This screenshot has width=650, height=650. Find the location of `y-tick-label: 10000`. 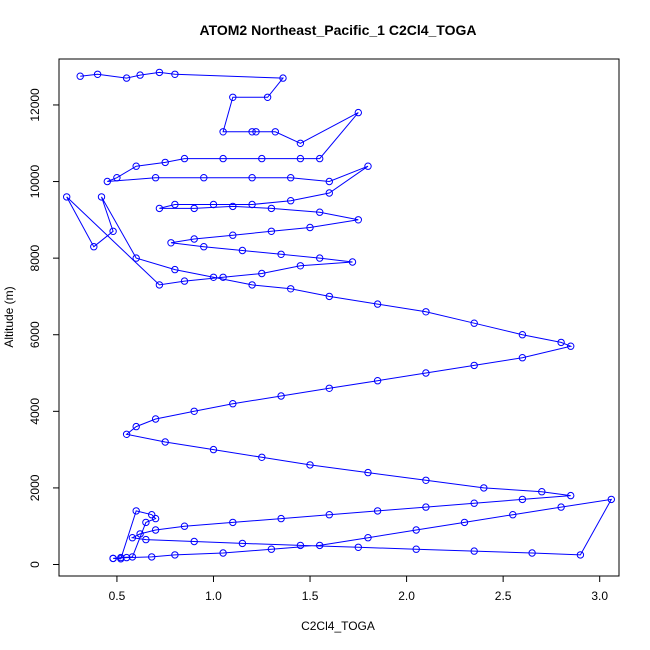

y-tick-label: 10000 is located at coordinates (35, 182).